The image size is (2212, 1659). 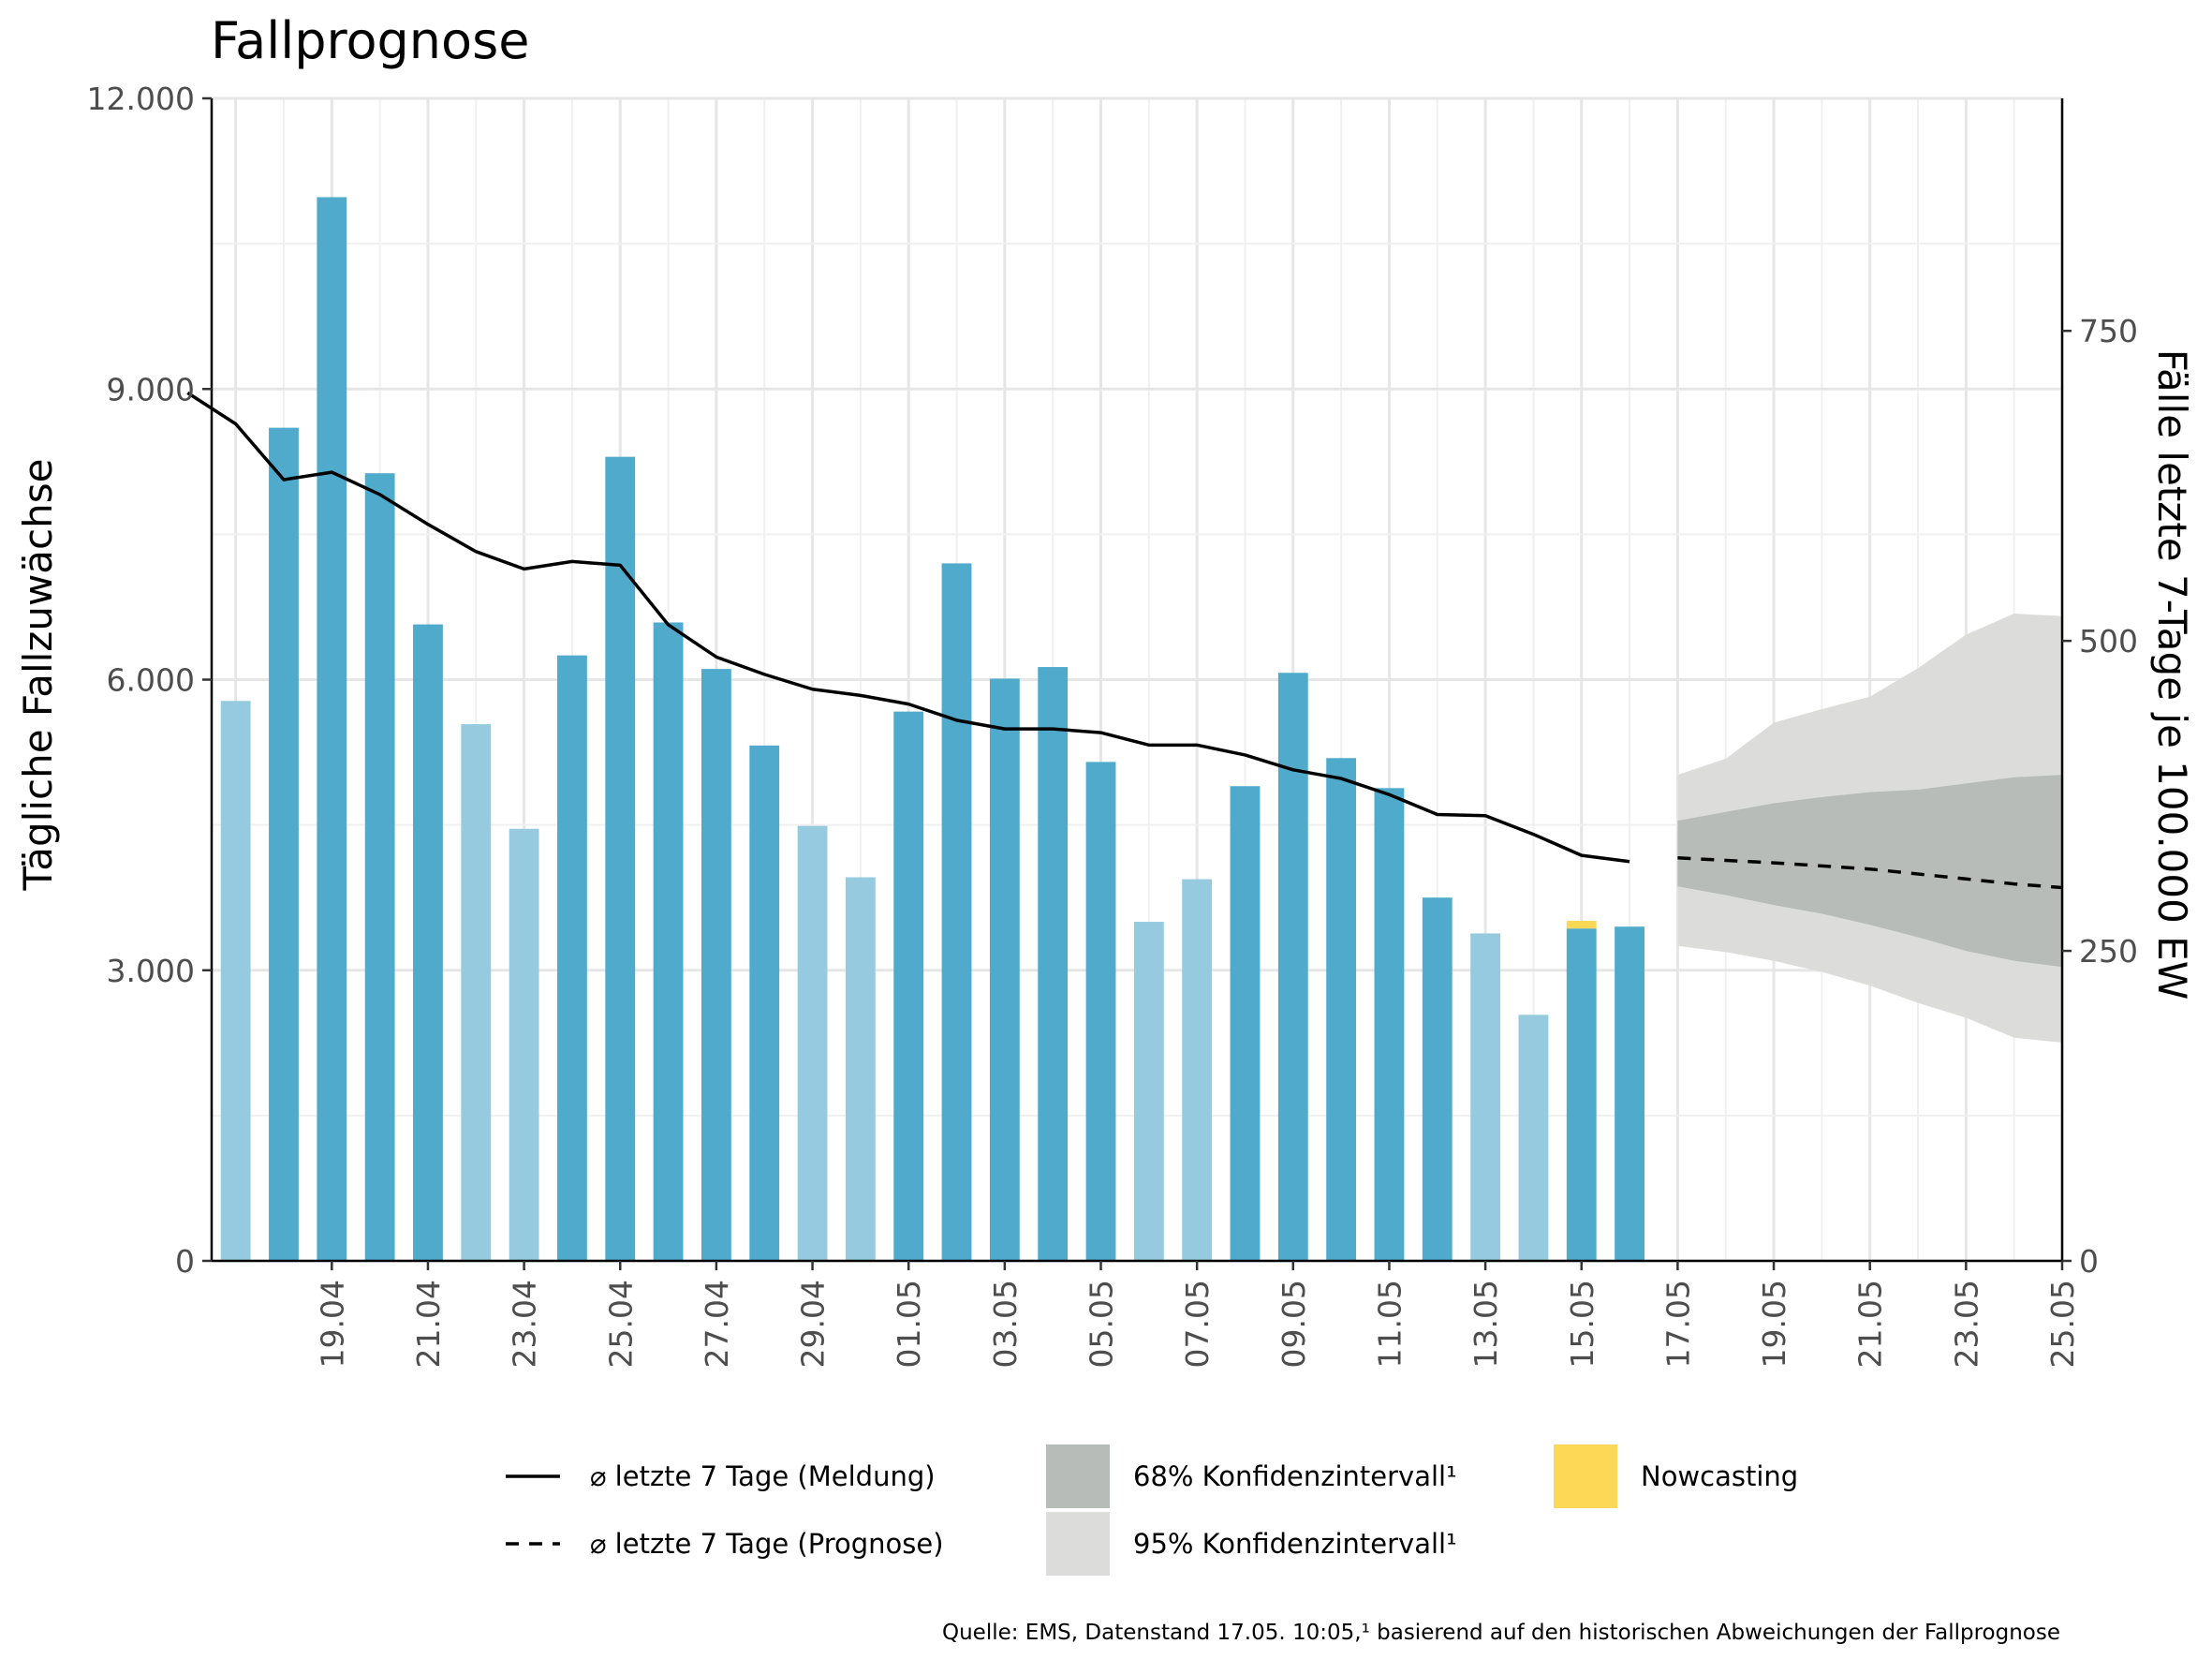 I want to click on y-tick-label-right: 750, so click(x=2108, y=331).